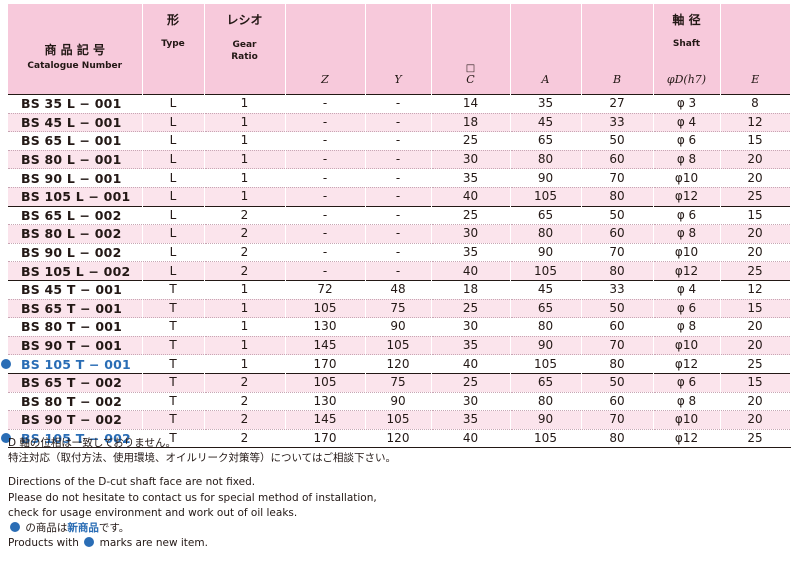 This screenshot has height=562, width=793. What do you see at coordinates (75, 253) in the screenshot?
I see `cell-code: BS 90 L − 002` at bounding box center [75, 253].